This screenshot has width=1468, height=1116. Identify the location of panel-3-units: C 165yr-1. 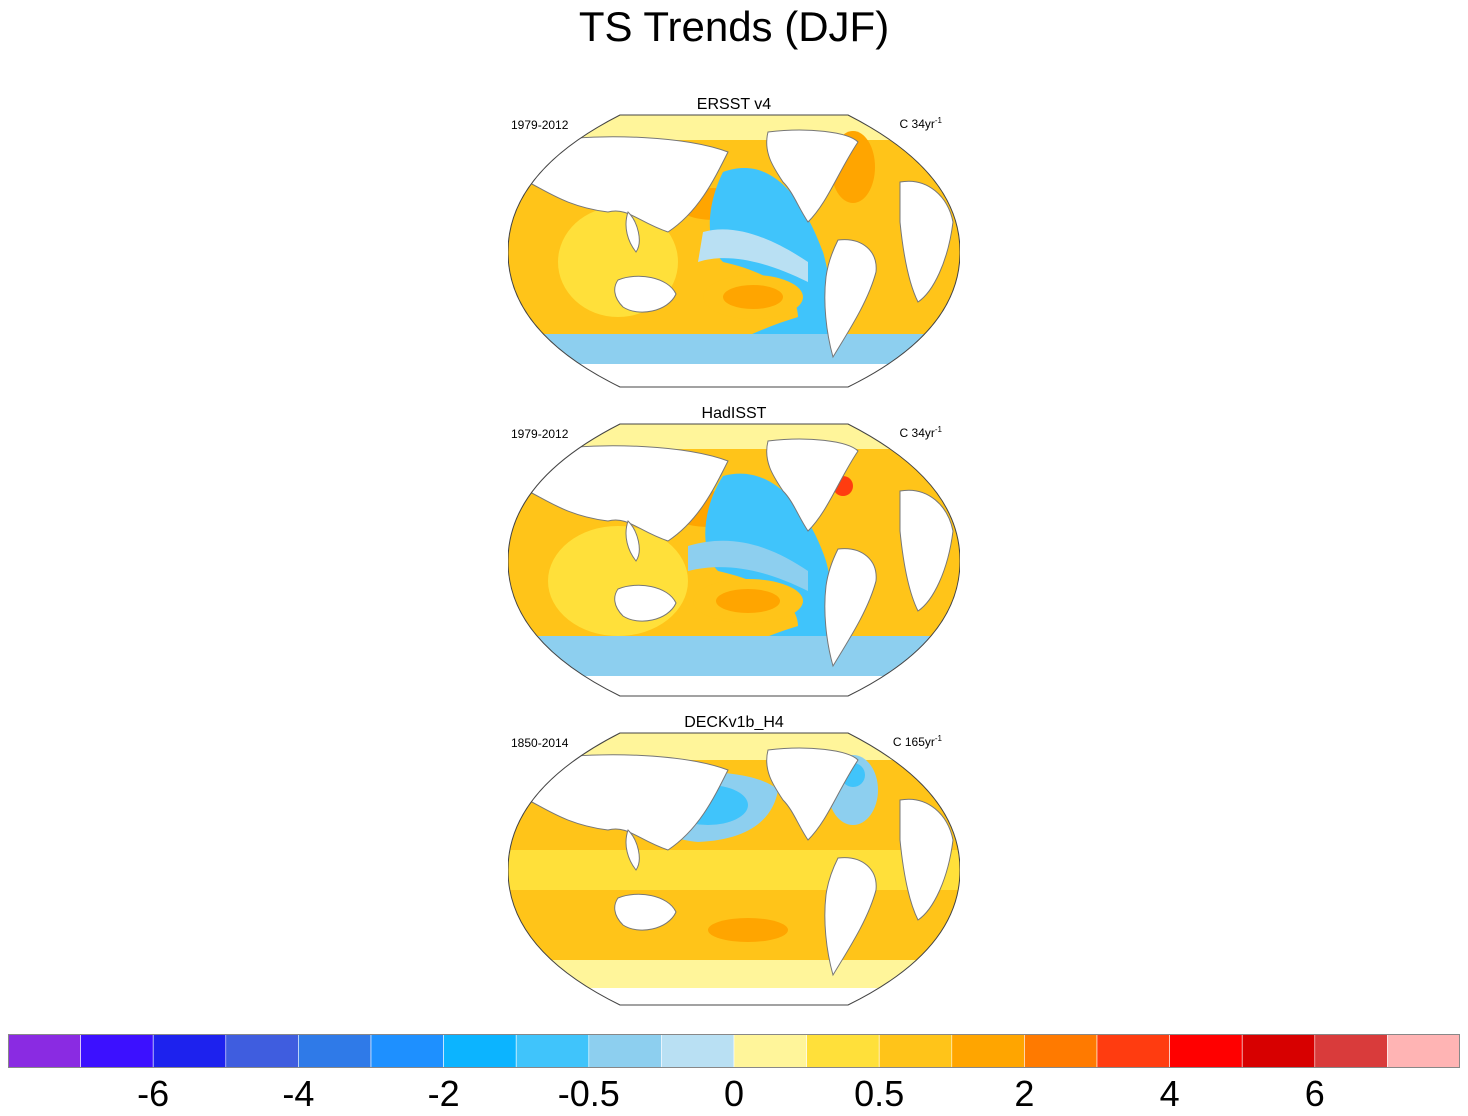
(917, 741).